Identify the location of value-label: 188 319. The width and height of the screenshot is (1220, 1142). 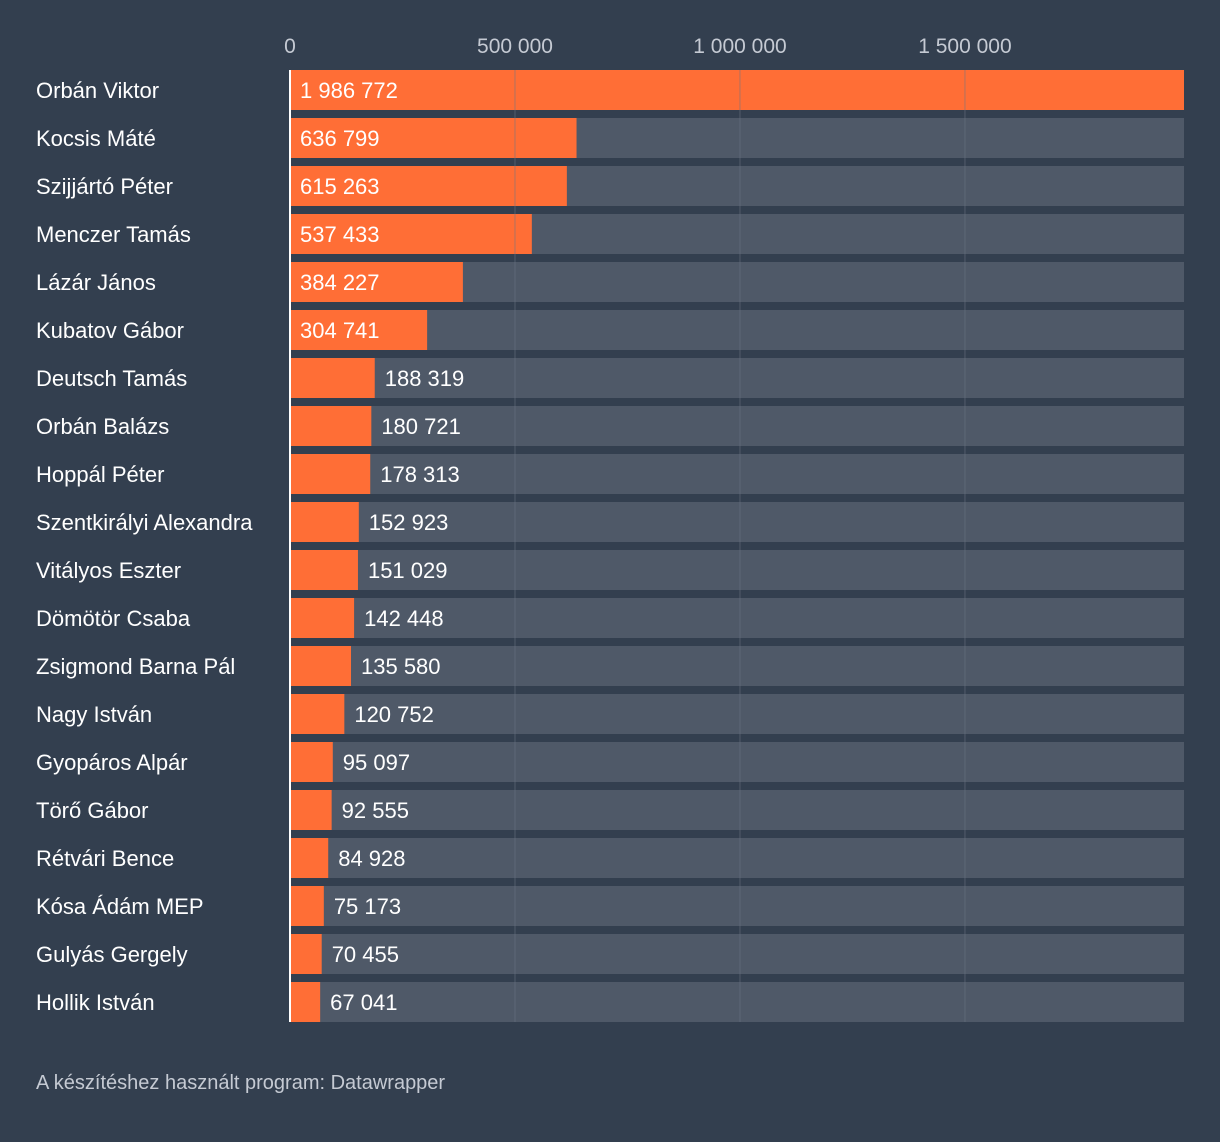
(425, 378).